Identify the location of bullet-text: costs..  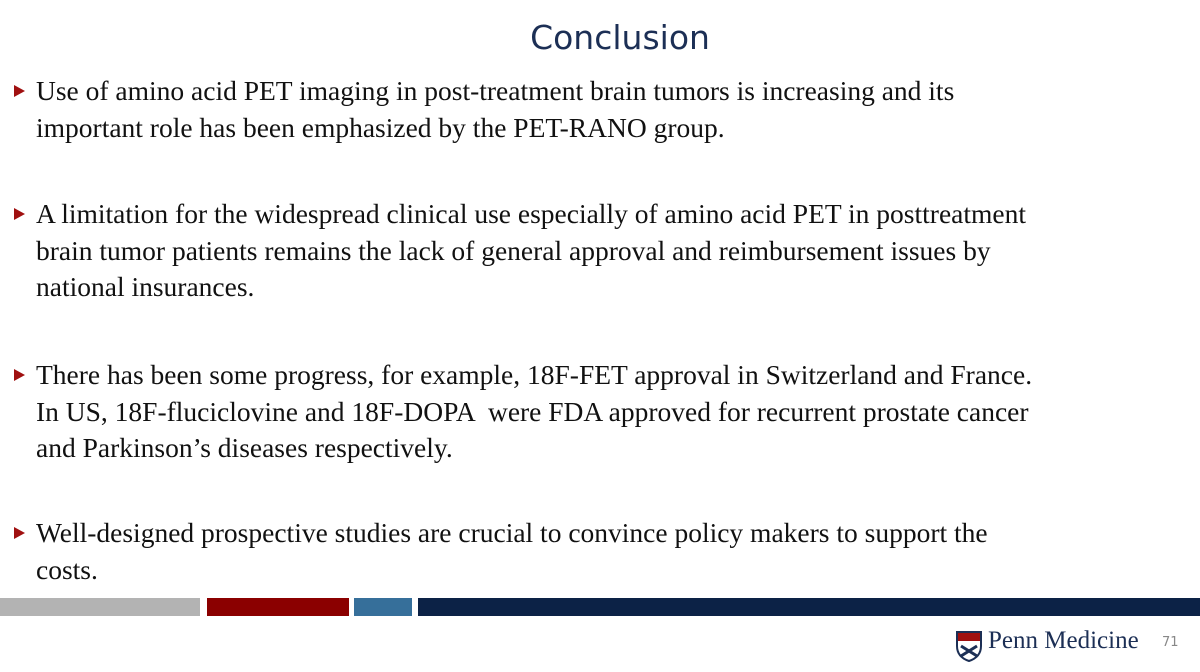
(67, 569).